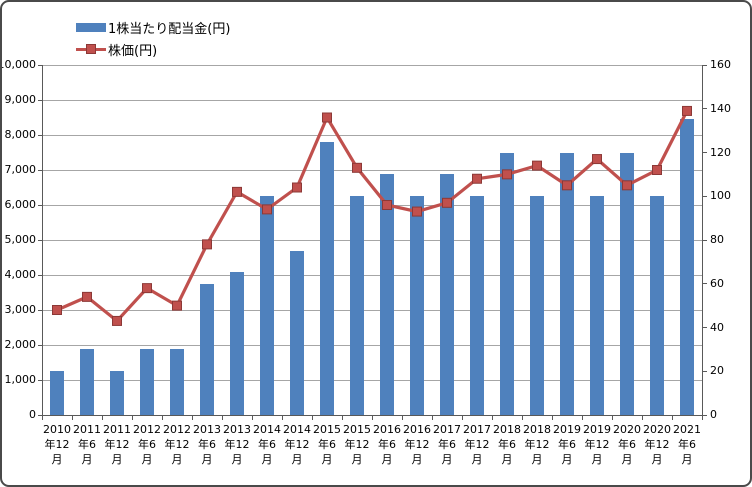 This screenshot has height=487, width=752. What do you see at coordinates (177, 444) in the screenshot?
I see `x-axis-label: 2012 年12 月` at bounding box center [177, 444].